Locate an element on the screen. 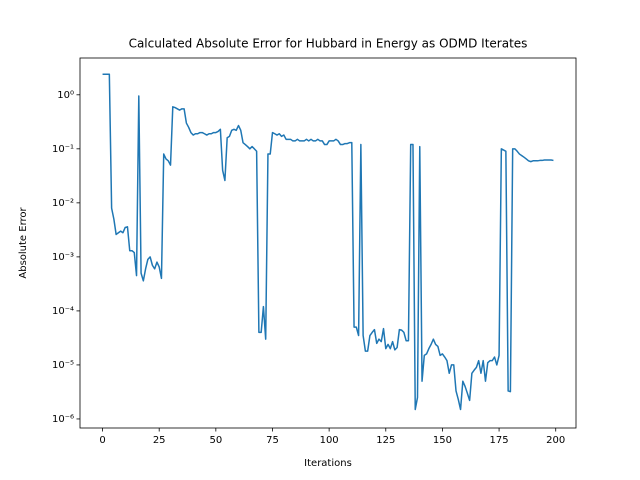  x-tick-label: 100 is located at coordinates (329, 440).